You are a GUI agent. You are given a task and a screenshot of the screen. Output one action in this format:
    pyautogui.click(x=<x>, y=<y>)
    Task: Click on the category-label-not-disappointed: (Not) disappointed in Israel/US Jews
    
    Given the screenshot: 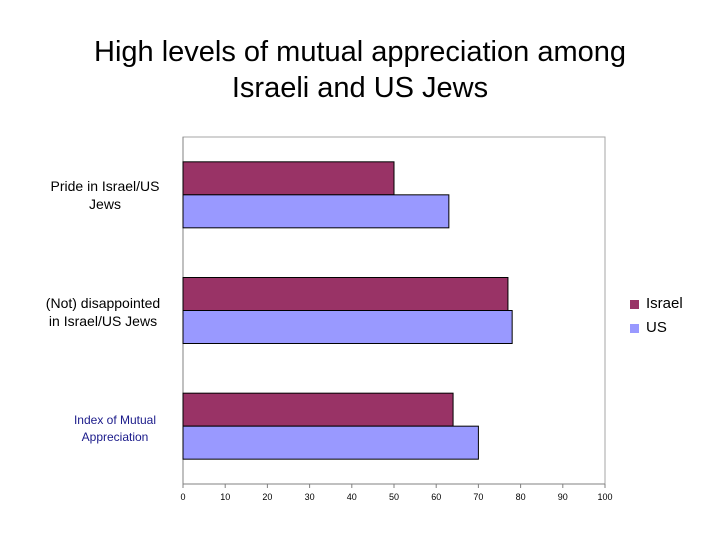 What is the action you would take?
    pyautogui.click(x=103, y=312)
    